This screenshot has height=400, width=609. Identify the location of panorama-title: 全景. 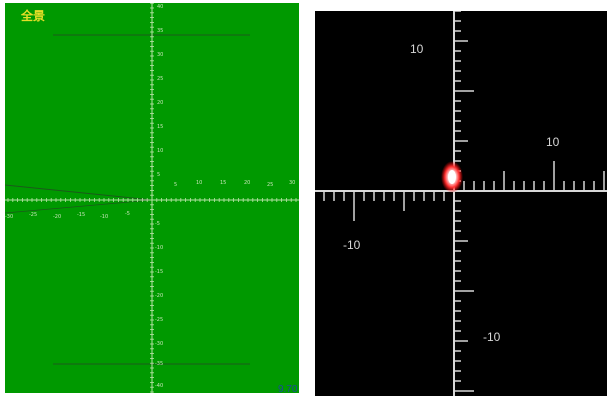
(33, 16).